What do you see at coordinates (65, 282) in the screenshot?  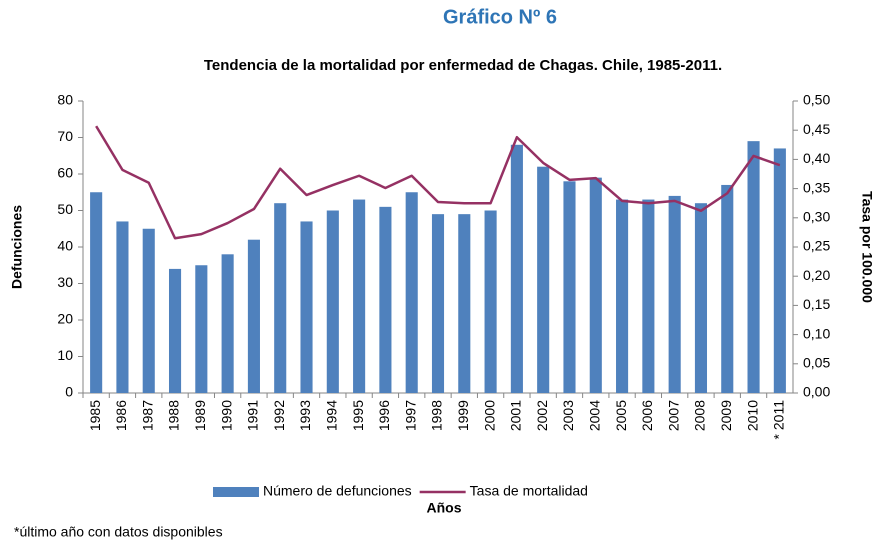 I see `y-tick-label: 30` at bounding box center [65, 282].